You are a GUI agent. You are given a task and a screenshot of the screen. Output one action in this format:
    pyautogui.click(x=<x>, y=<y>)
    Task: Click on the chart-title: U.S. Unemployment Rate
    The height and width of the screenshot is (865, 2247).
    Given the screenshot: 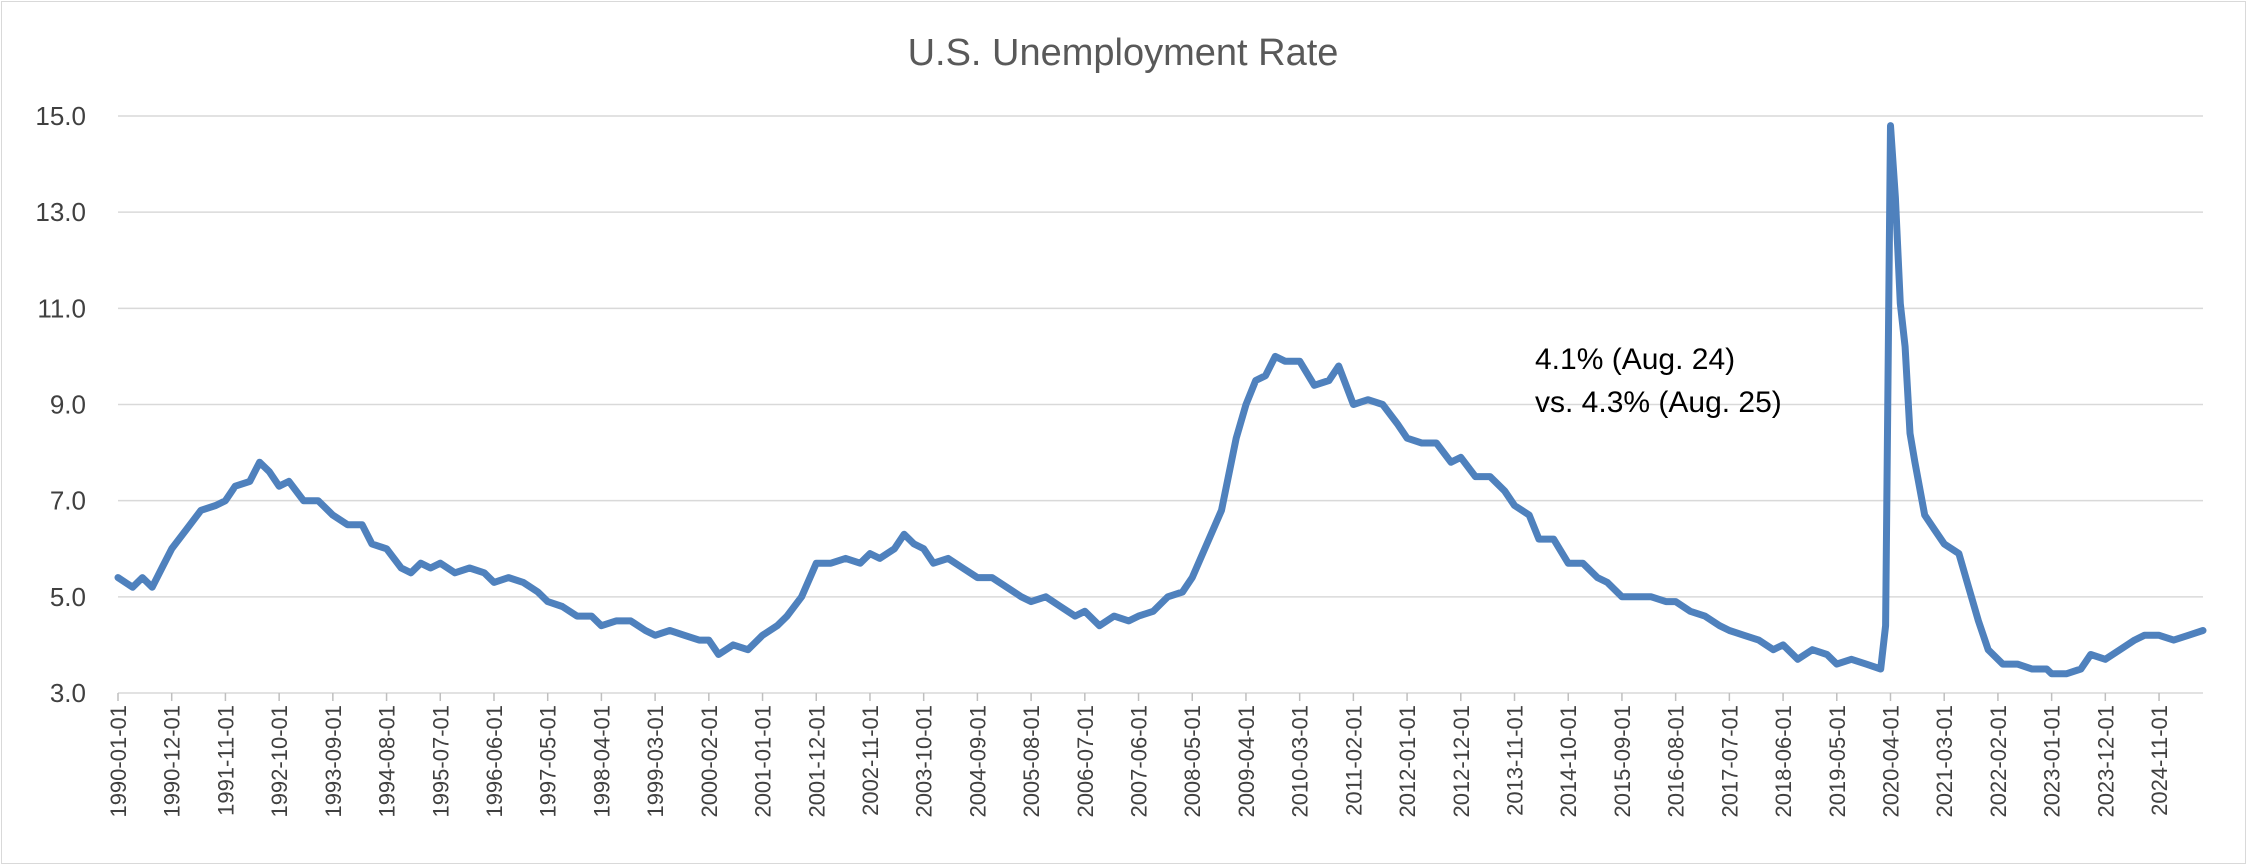 What is the action you would take?
    pyautogui.click(x=1123, y=53)
    